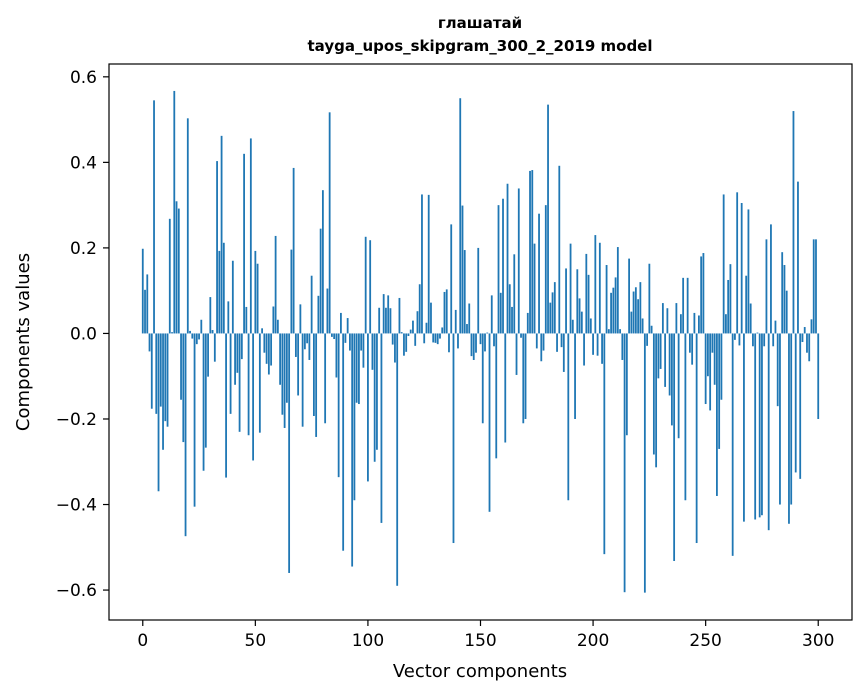 The height and width of the screenshot is (696, 867). Describe the element at coordinates (480, 23) in the screenshot. I see `chart-title-line1: глашатай` at that location.